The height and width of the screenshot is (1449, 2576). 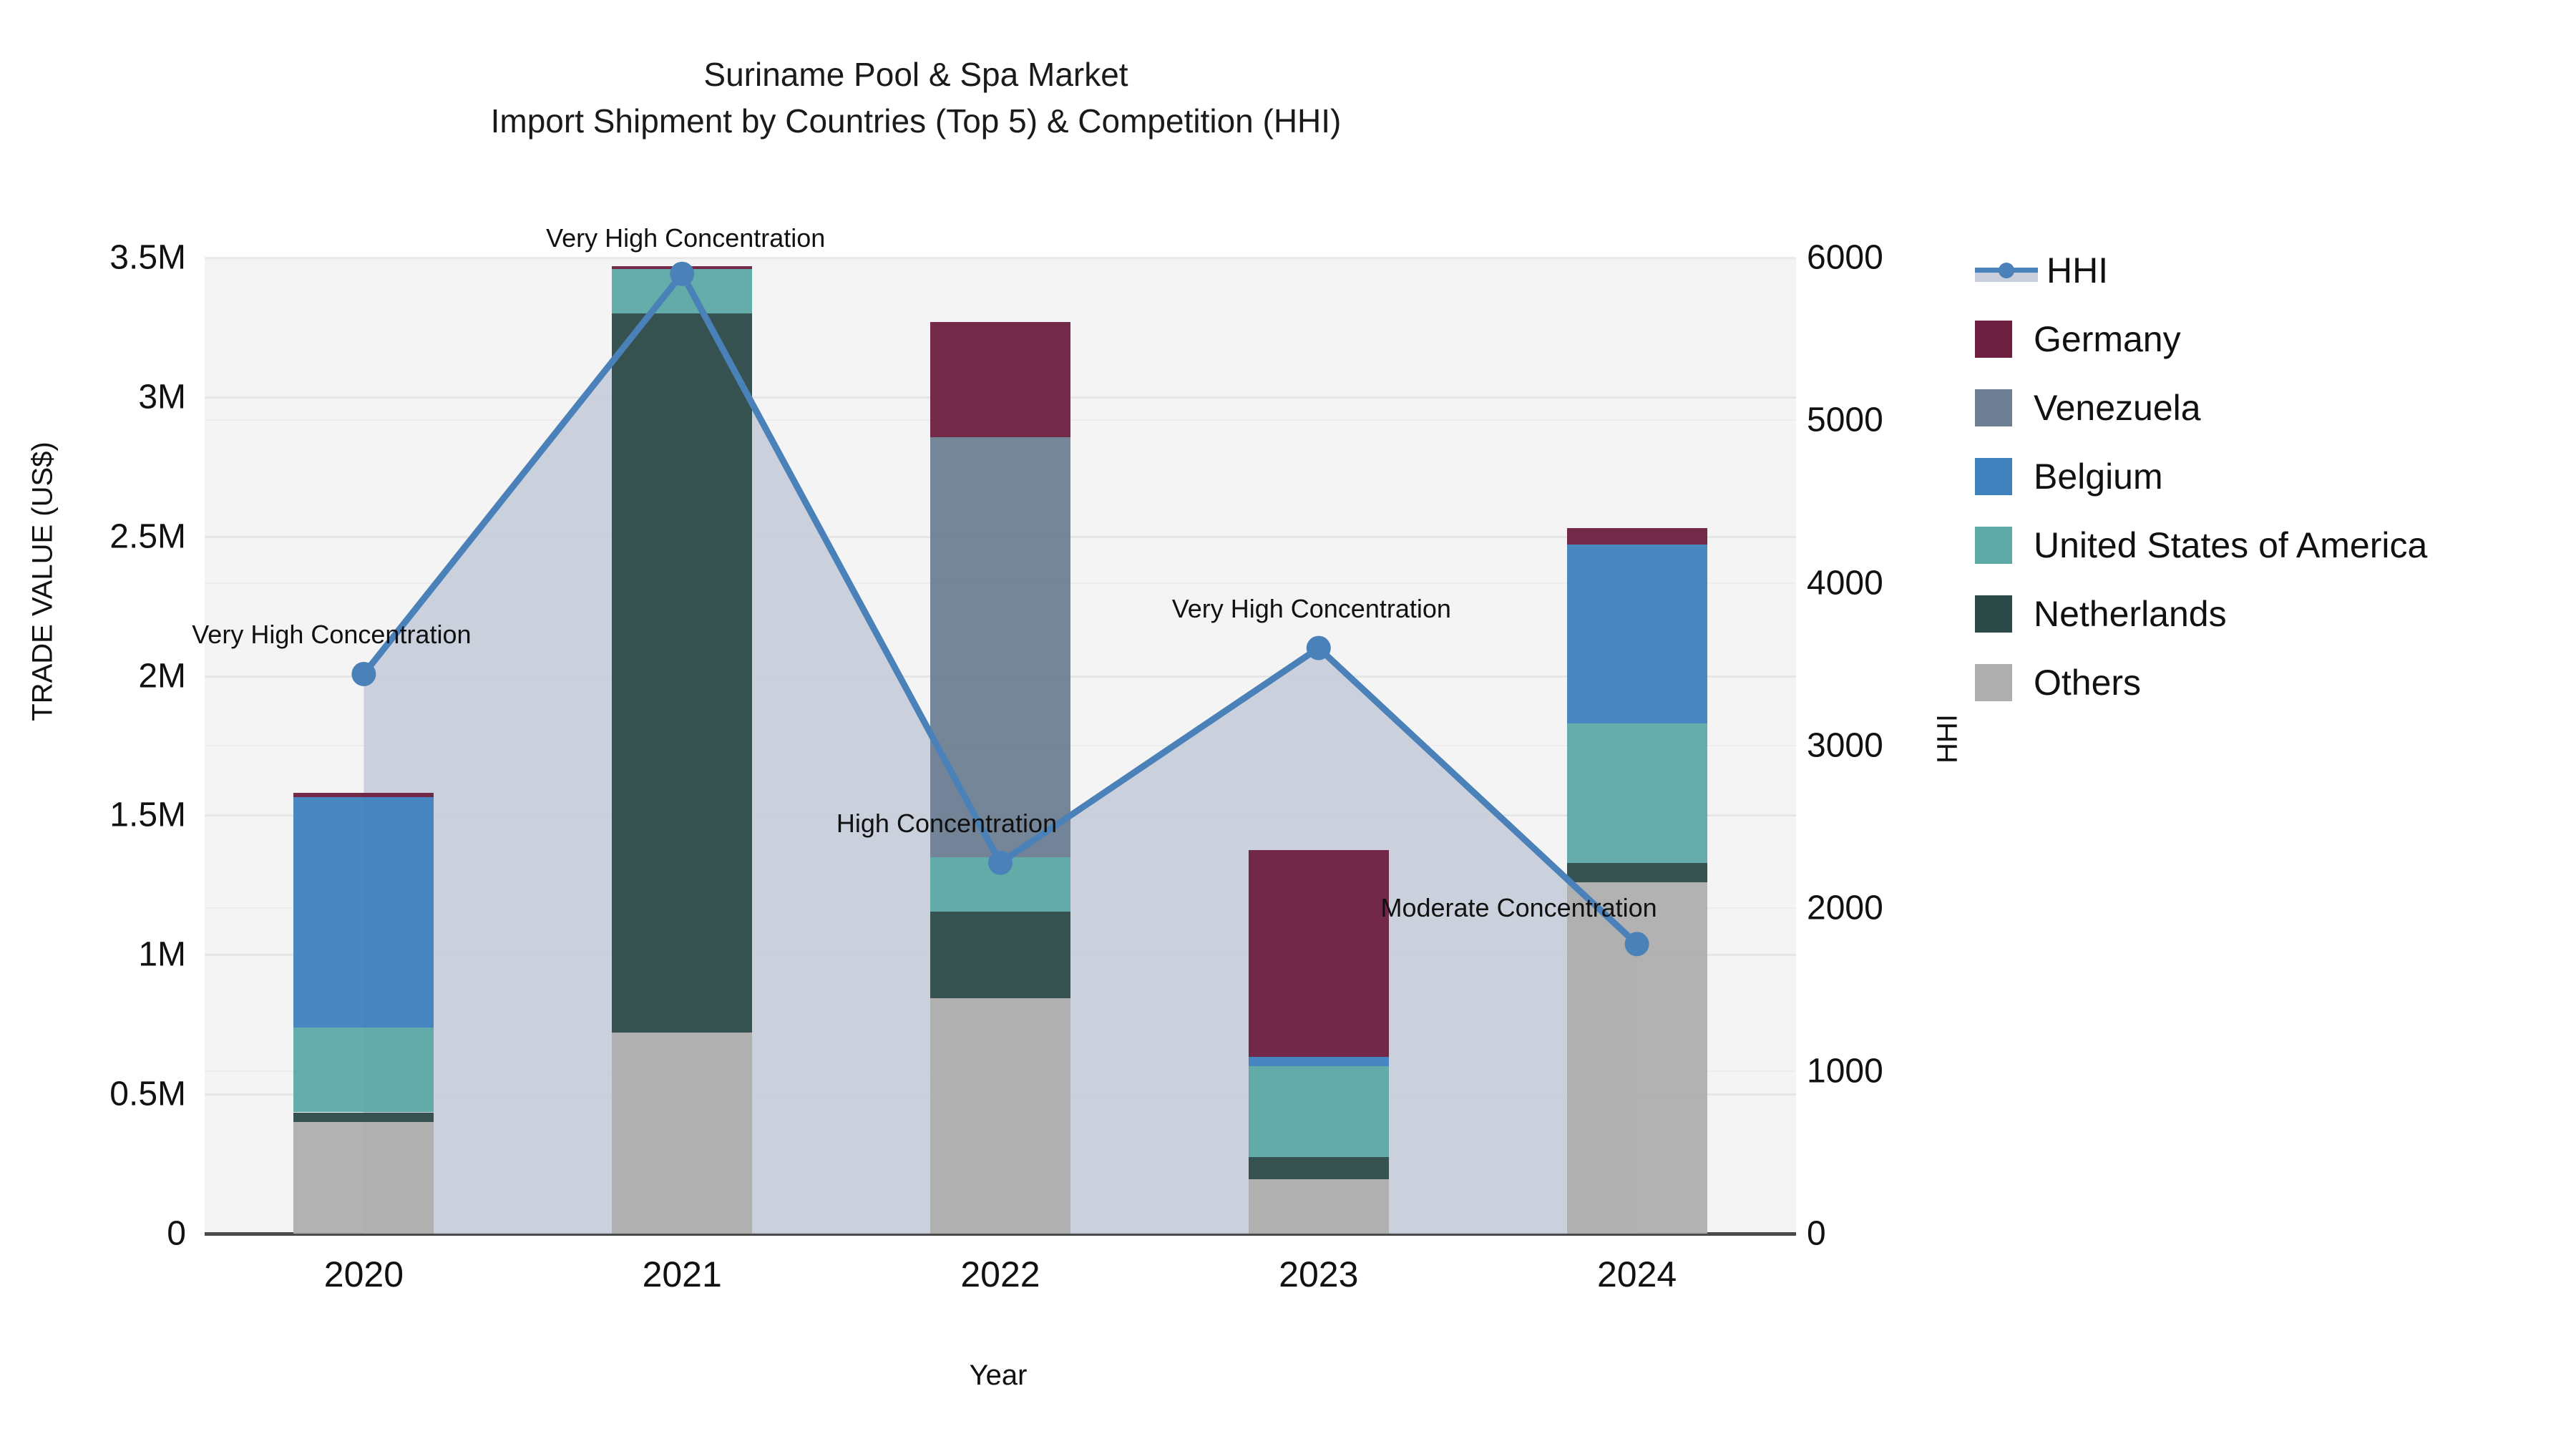 What do you see at coordinates (147, 815) in the screenshot?
I see `y-axis-left-tick-label: 1.5M` at bounding box center [147, 815].